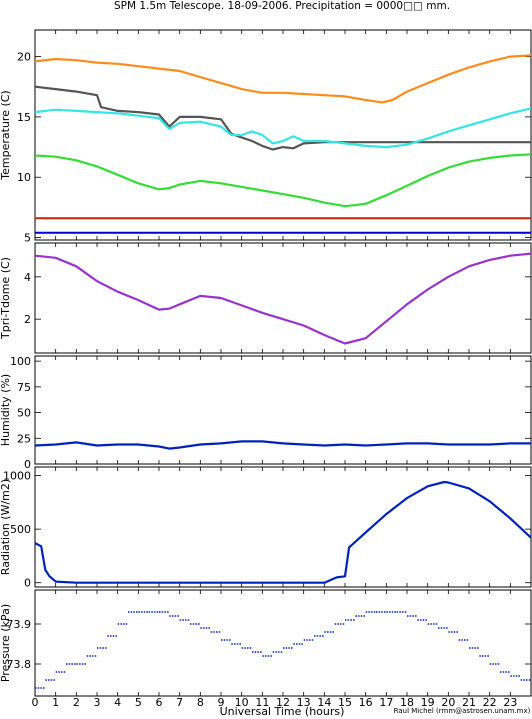 This screenshot has height=719, width=532. I want to click on y-tick-label: 4, so click(27, 277).